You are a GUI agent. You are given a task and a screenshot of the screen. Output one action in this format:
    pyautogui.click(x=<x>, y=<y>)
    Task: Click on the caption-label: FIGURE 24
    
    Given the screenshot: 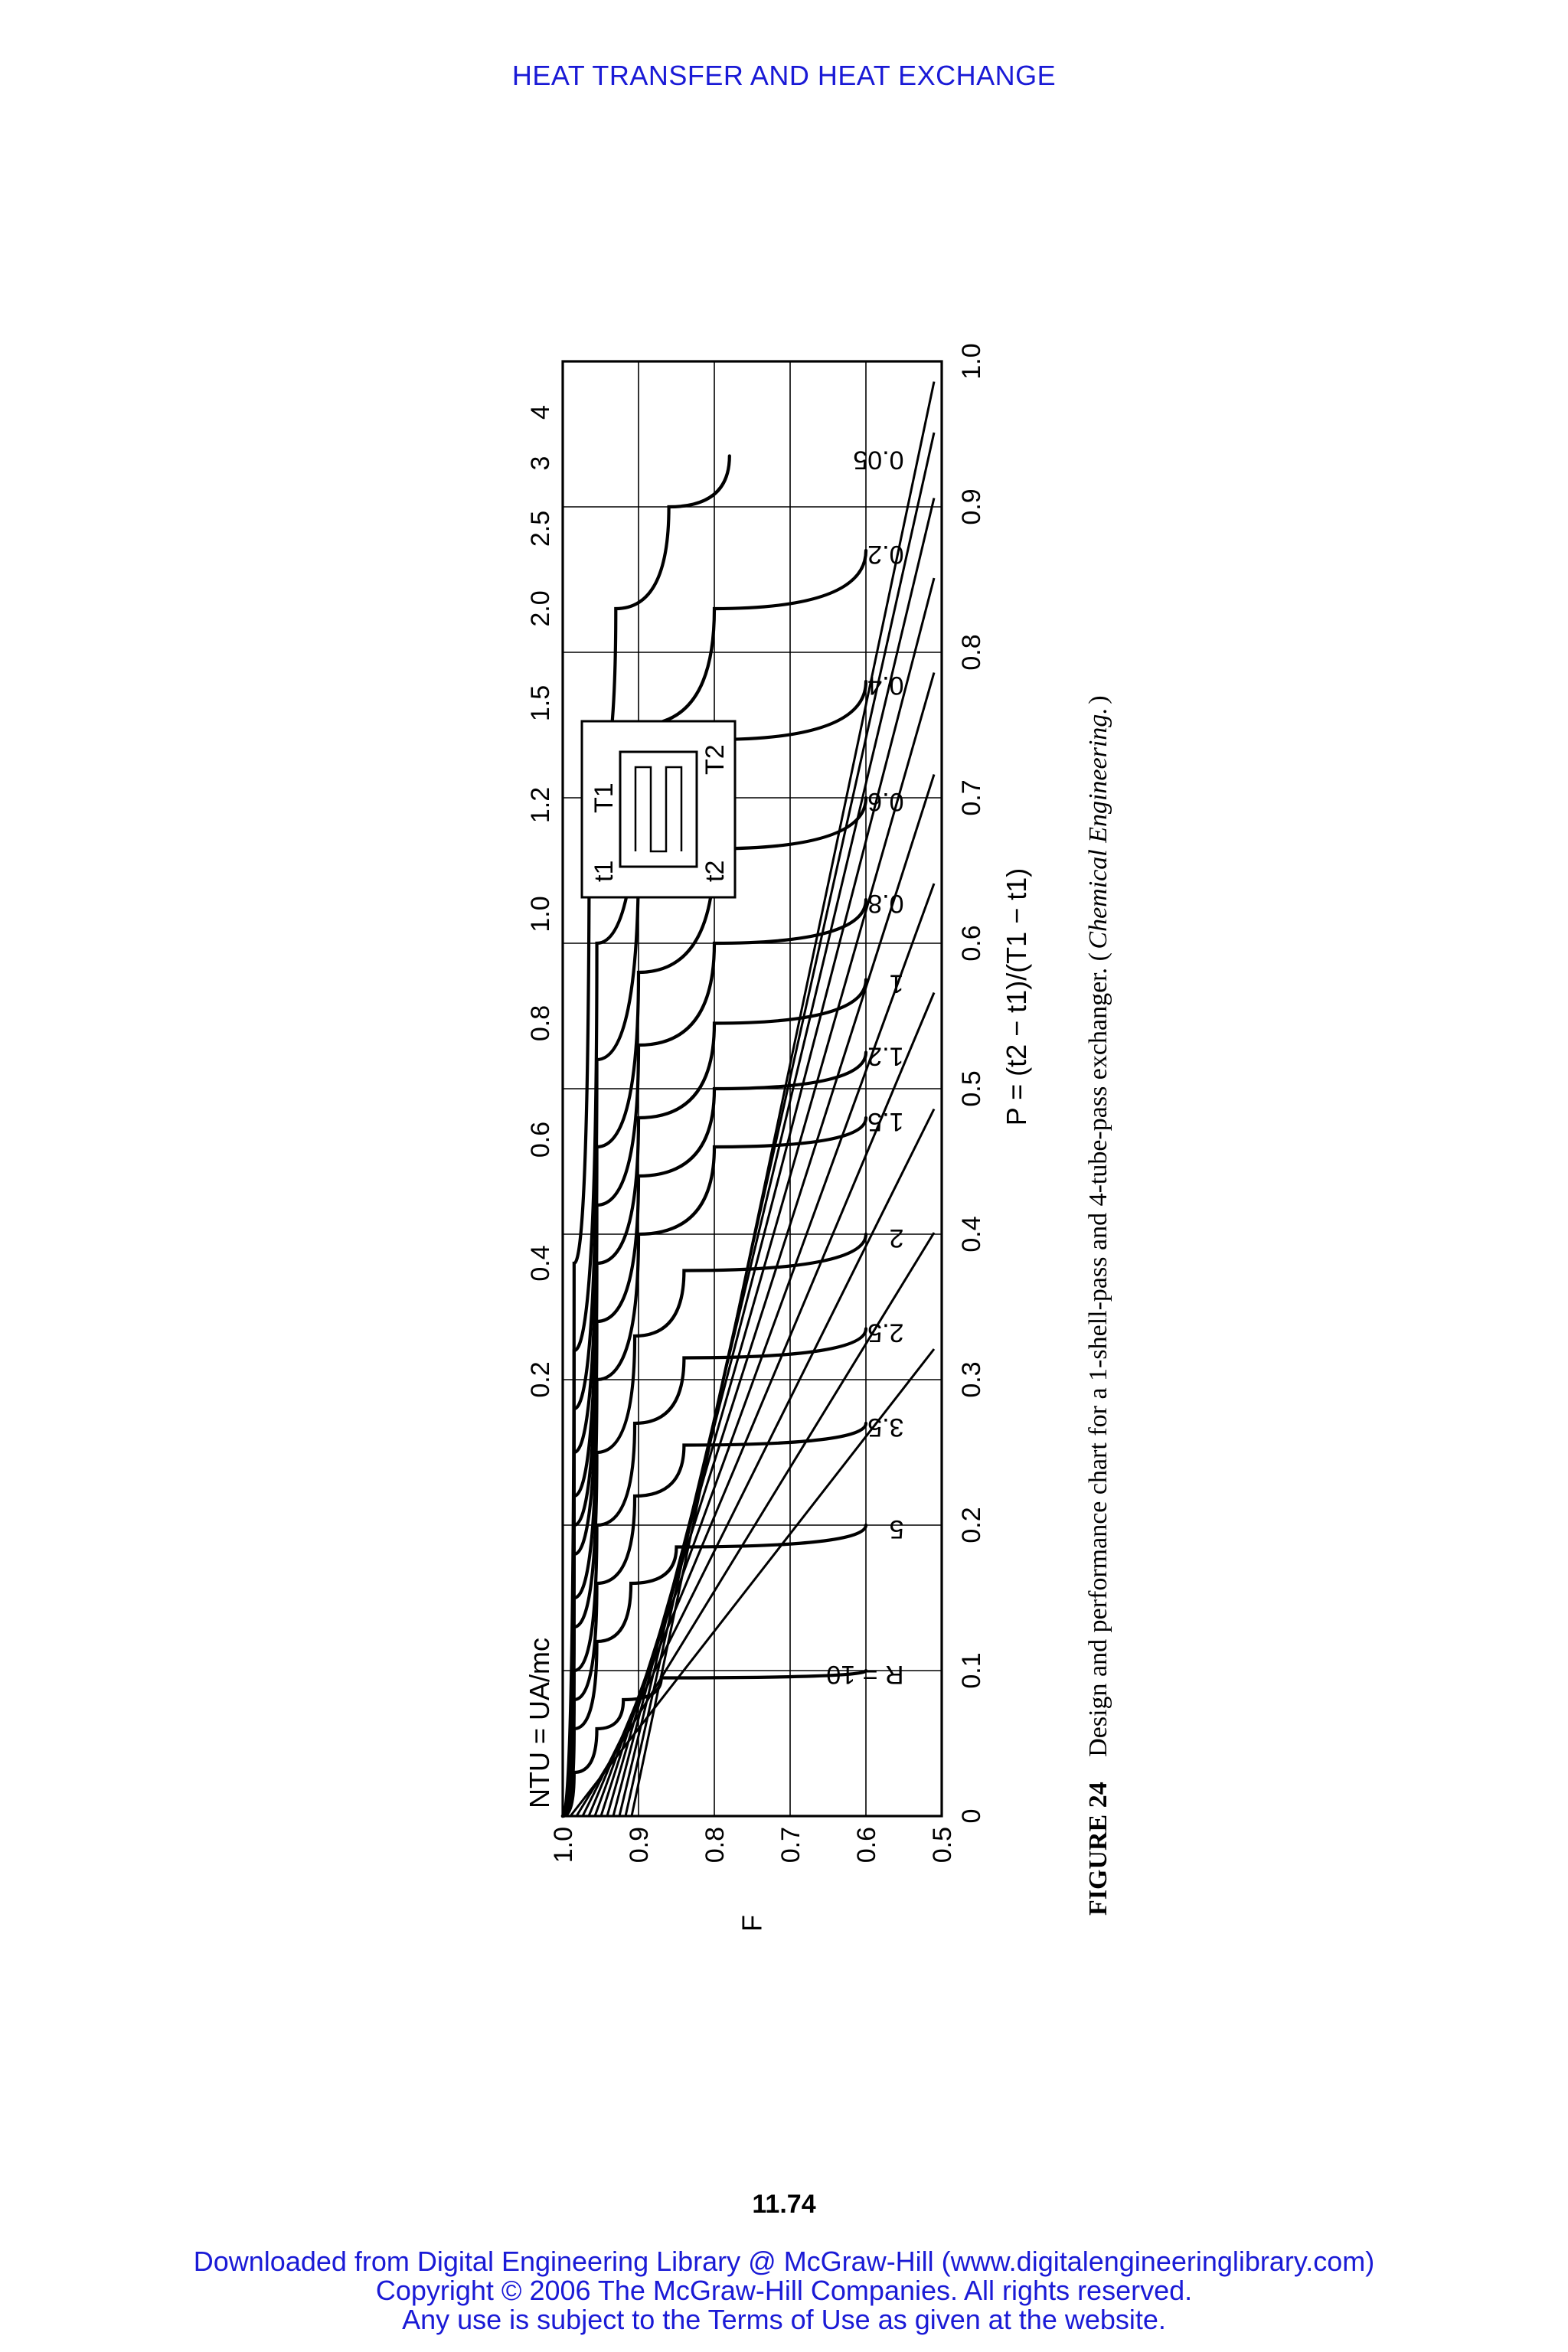 What is the action you would take?
    pyautogui.click(x=1098, y=1849)
    